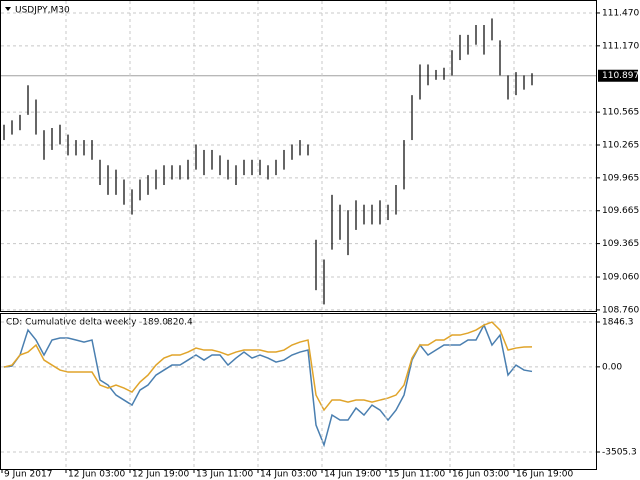 This screenshot has width=640, height=480. What do you see at coordinates (28, 475) in the screenshot?
I see `x-tick-label: 9 Jun 2017` at bounding box center [28, 475].